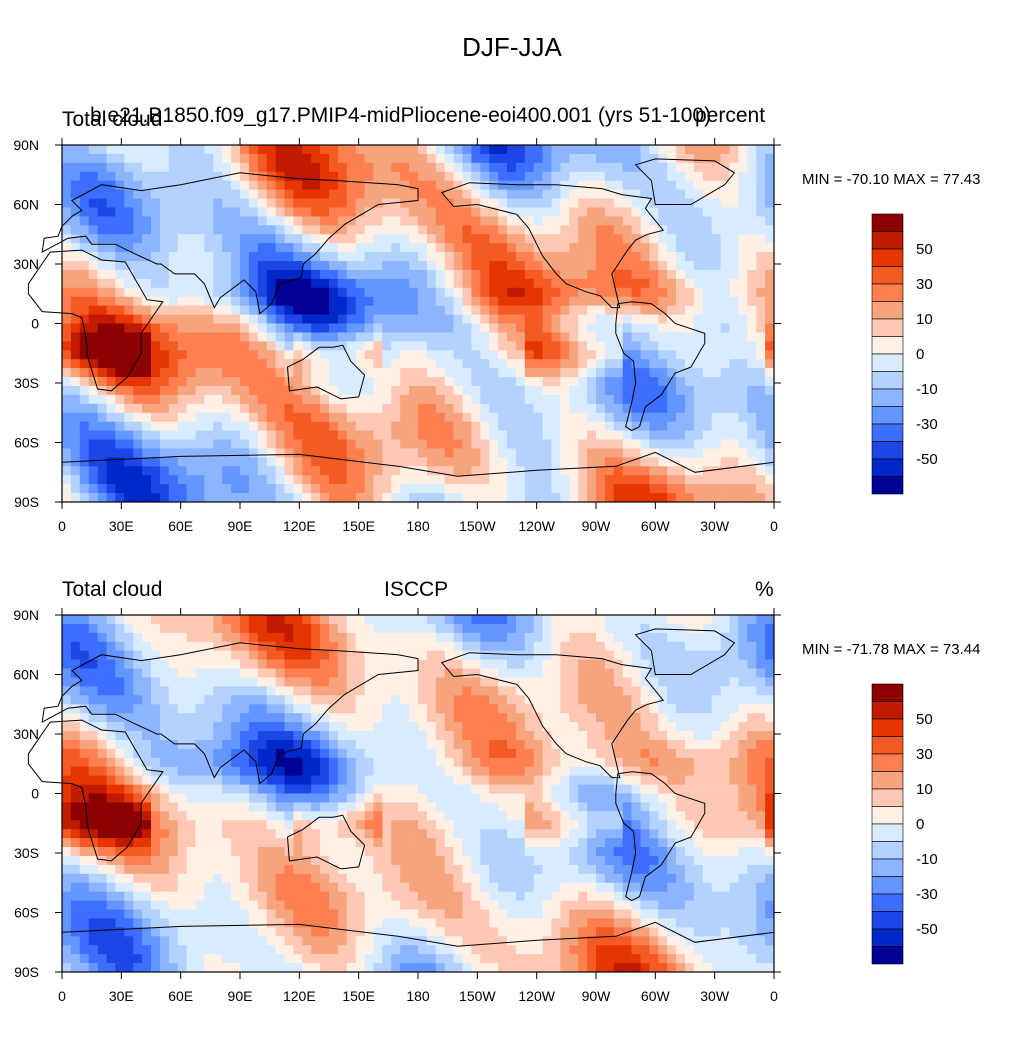 The width and height of the screenshot is (1024, 1040). What do you see at coordinates (62, 526) in the screenshot?
I see `lon-label: 0` at bounding box center [62, 526].